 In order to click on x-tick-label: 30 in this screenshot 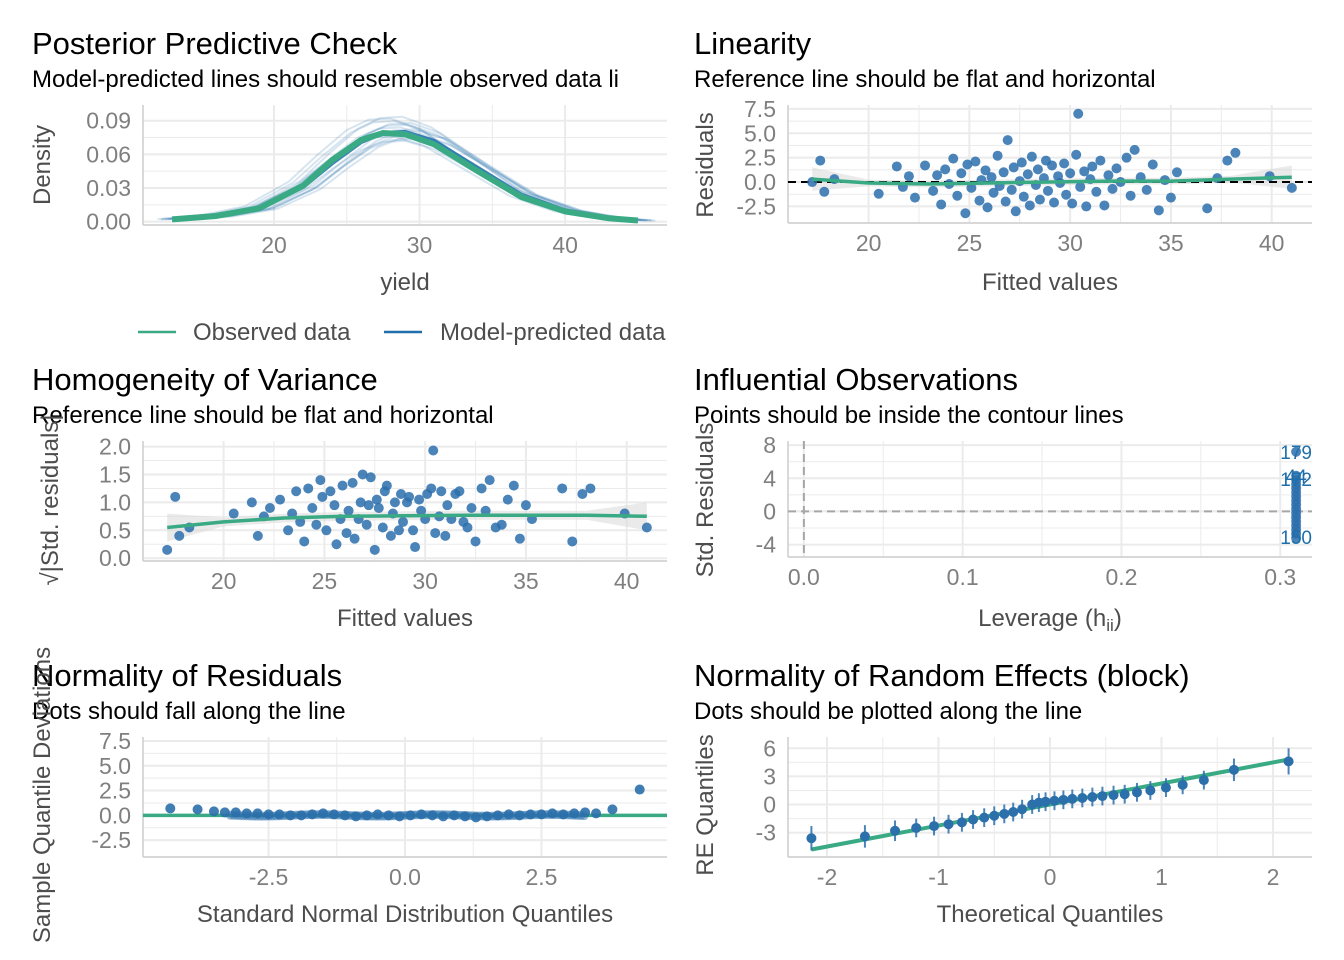, I will do `click(1070, 243)`.